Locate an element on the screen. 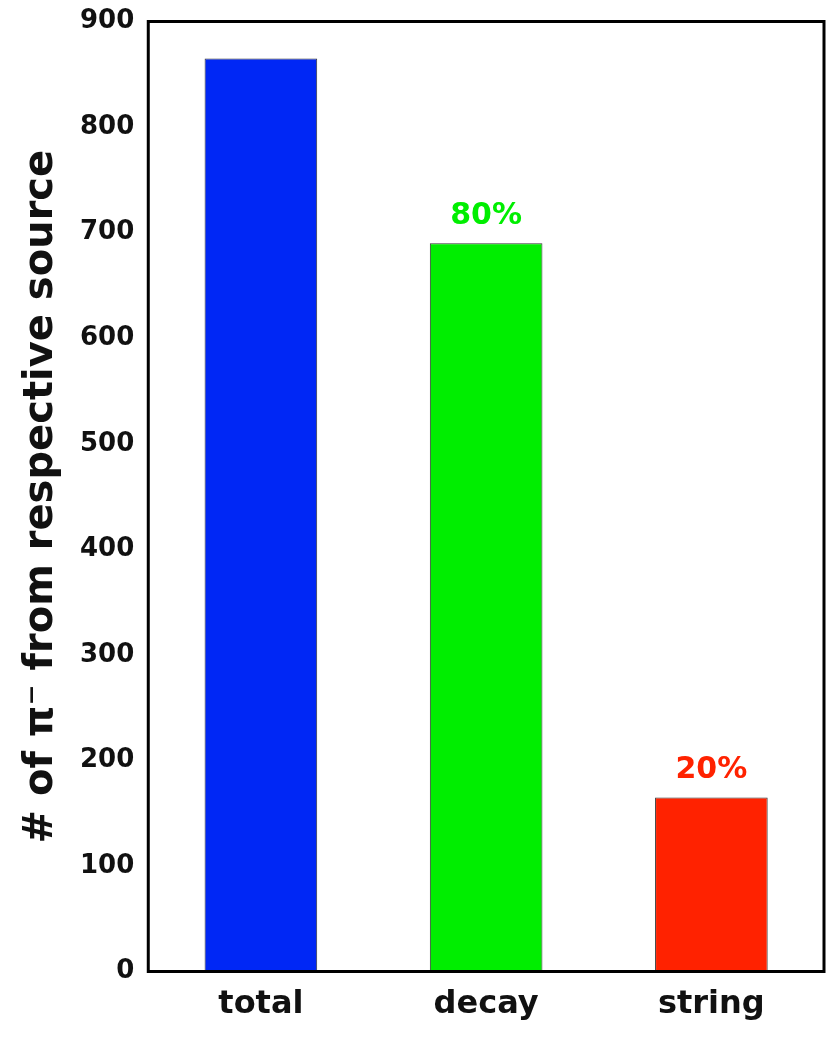 Image resolution: width=828 pixels, height=1048 pixels. x-tick-label: string is located at coordinates (711, 1002).